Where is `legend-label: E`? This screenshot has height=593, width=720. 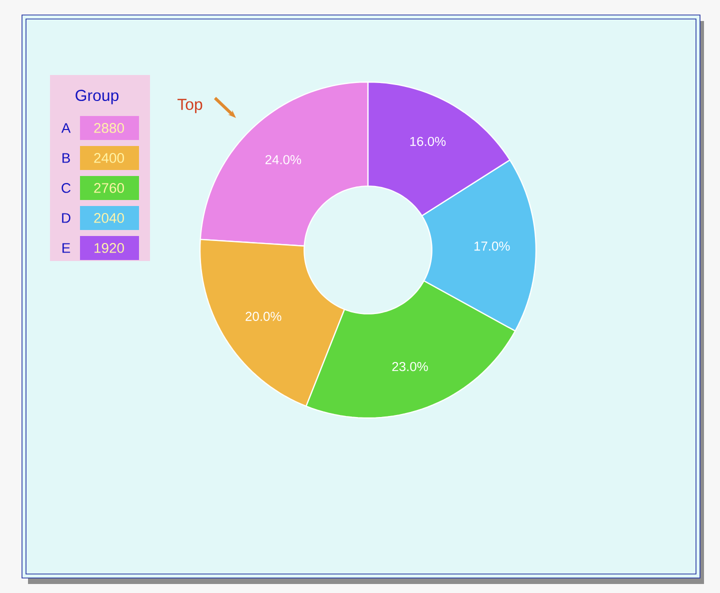
legend-label: E is located at coordinates (66, 248).